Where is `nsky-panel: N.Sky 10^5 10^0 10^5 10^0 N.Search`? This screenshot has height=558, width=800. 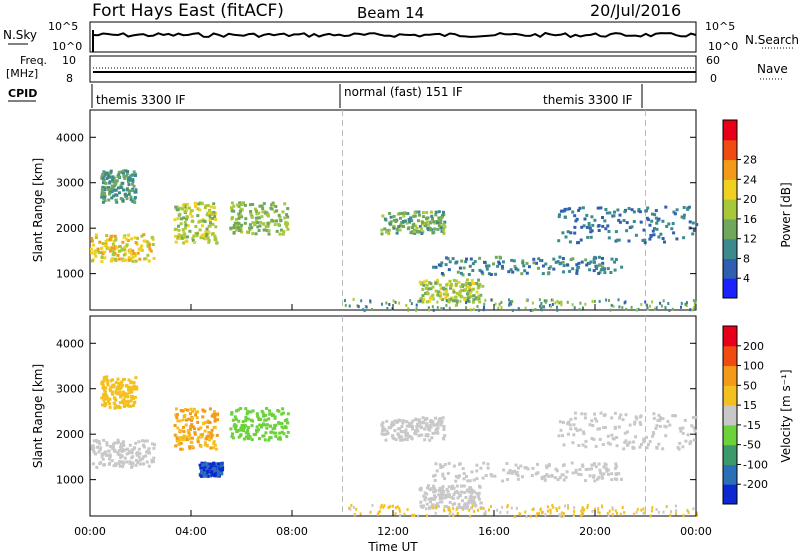
nsky-panel: N.Sky 10^5 10^0 10^5 10^0 N.Search is located at coordinates (401, 36).